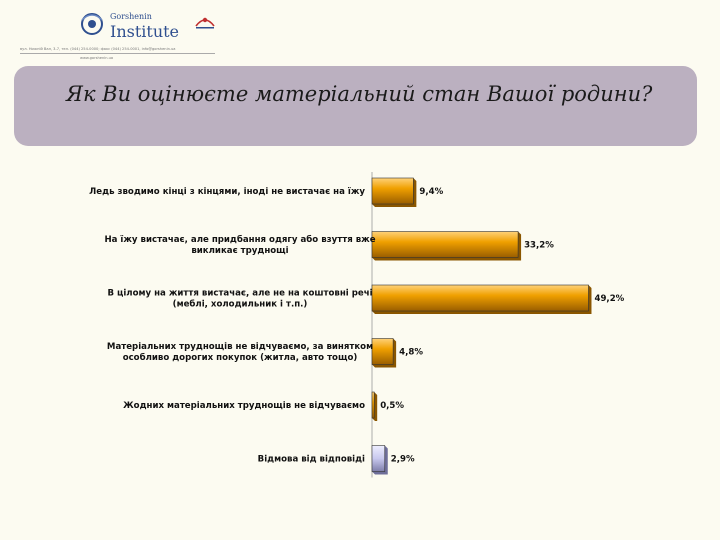 The image size is (720, 540). I want to click on value-label: 4,8%, so click(411, 353).